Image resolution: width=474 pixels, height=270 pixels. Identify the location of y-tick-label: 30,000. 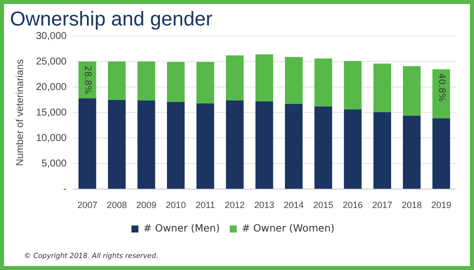
(52, 36).